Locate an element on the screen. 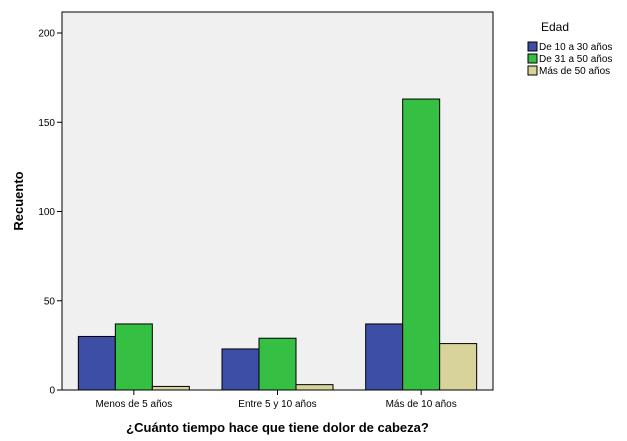 This screenshot has width=627, height=441. legend-title: Edad is located at coordinates (555, 27).